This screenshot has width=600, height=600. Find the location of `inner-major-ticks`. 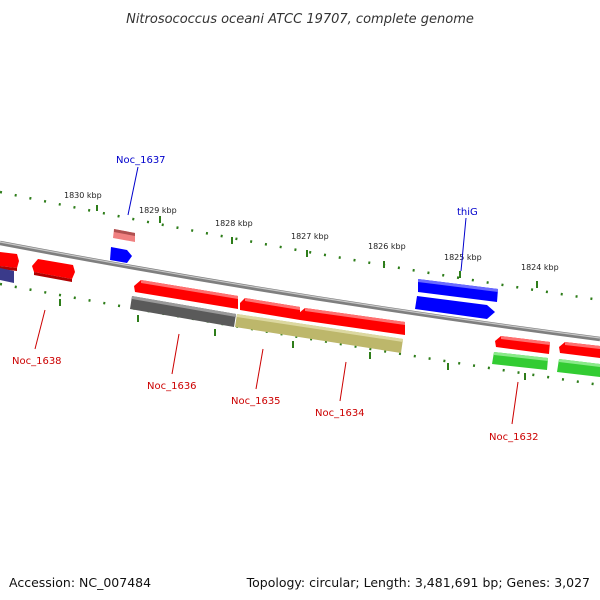

inner-major-ticks is located at coordinates (292, 339).